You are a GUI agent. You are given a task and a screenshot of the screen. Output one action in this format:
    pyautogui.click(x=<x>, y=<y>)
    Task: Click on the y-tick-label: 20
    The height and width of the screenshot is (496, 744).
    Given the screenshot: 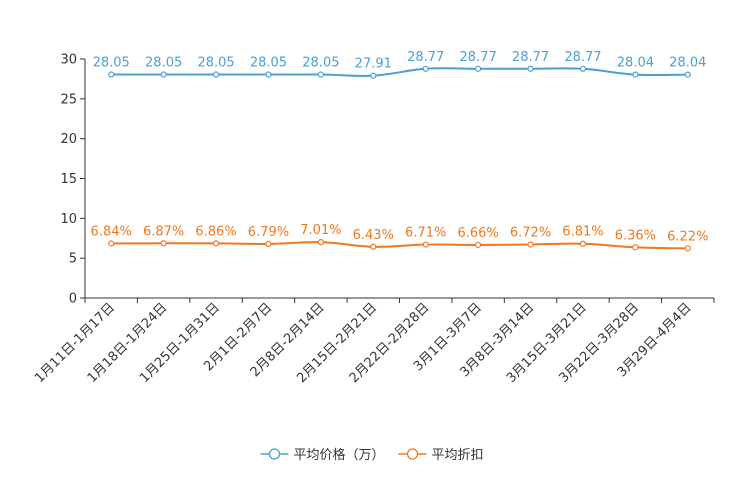 What is the action you would take?
    pyautogui.click(x=68, y=139)
    